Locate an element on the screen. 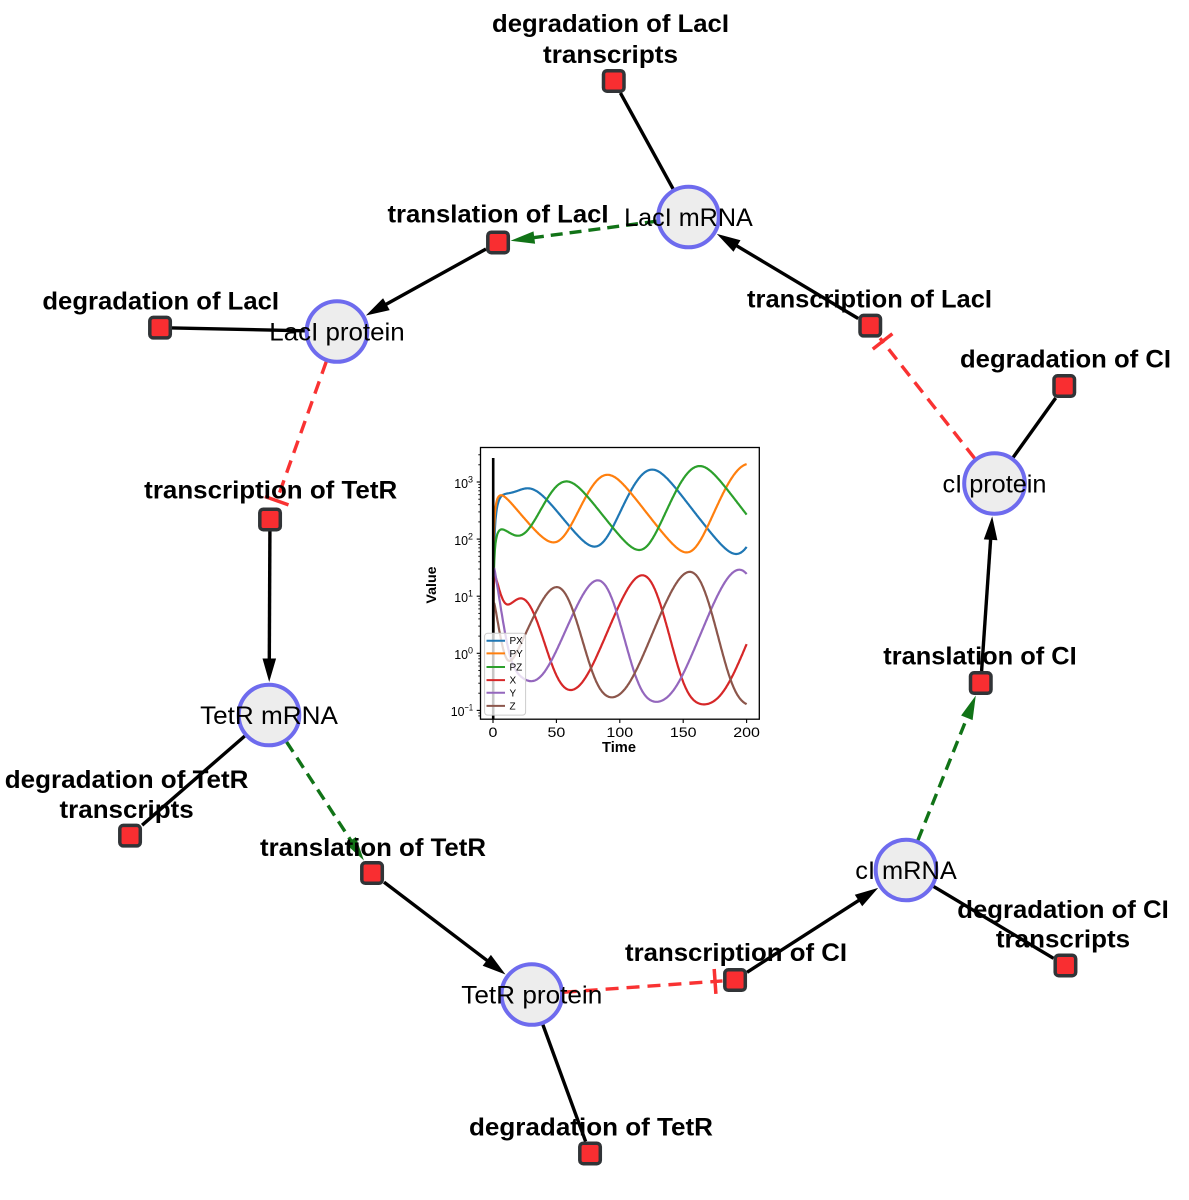 The image size is (1189, 1200). svg-text: 50 is located at coordinates (557, 732).